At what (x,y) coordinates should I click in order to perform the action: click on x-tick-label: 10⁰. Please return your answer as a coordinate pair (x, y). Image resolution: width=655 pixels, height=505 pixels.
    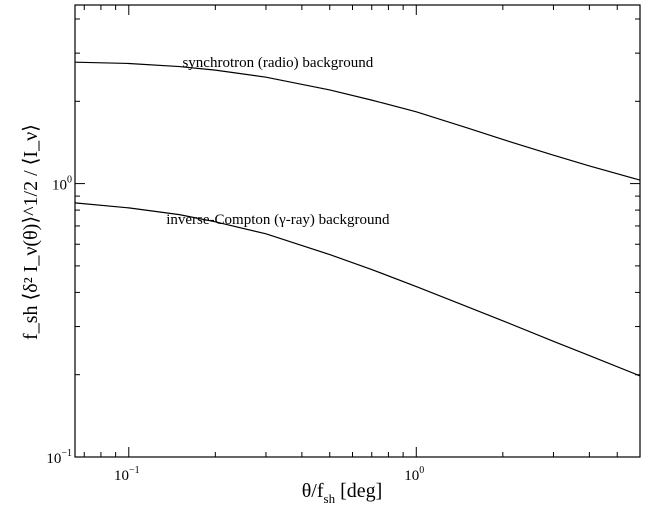
    Looking at the image, I should click on (414, 474).